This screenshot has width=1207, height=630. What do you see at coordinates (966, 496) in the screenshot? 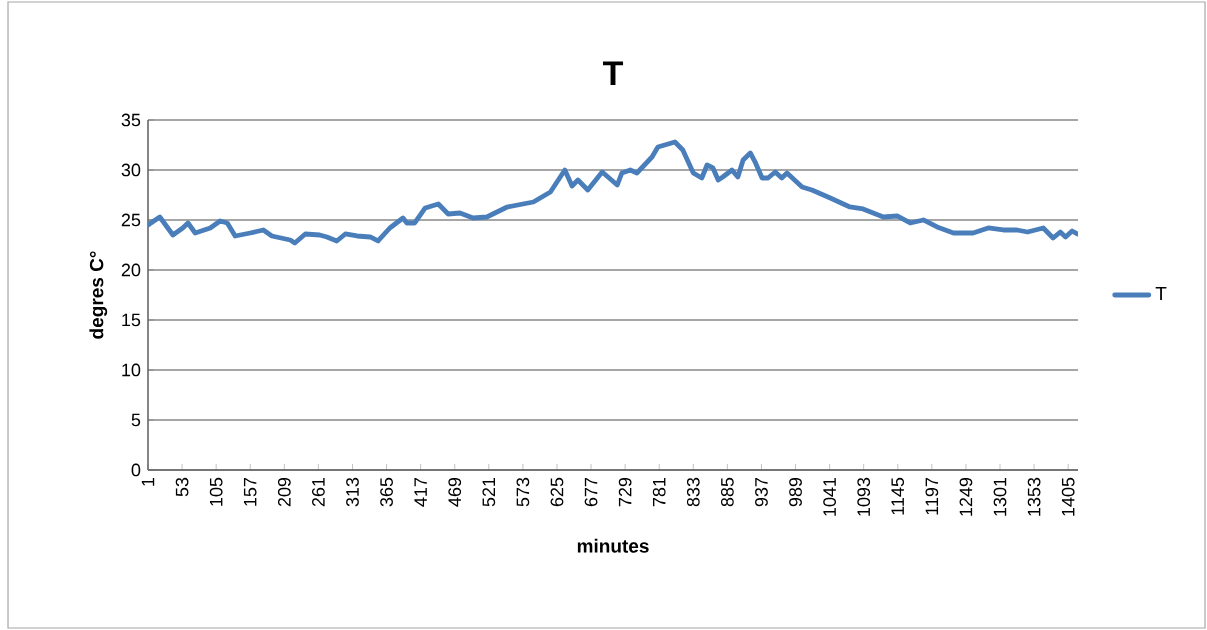
I see `x-tick-label: 1249` at bounding box center [966, 496].